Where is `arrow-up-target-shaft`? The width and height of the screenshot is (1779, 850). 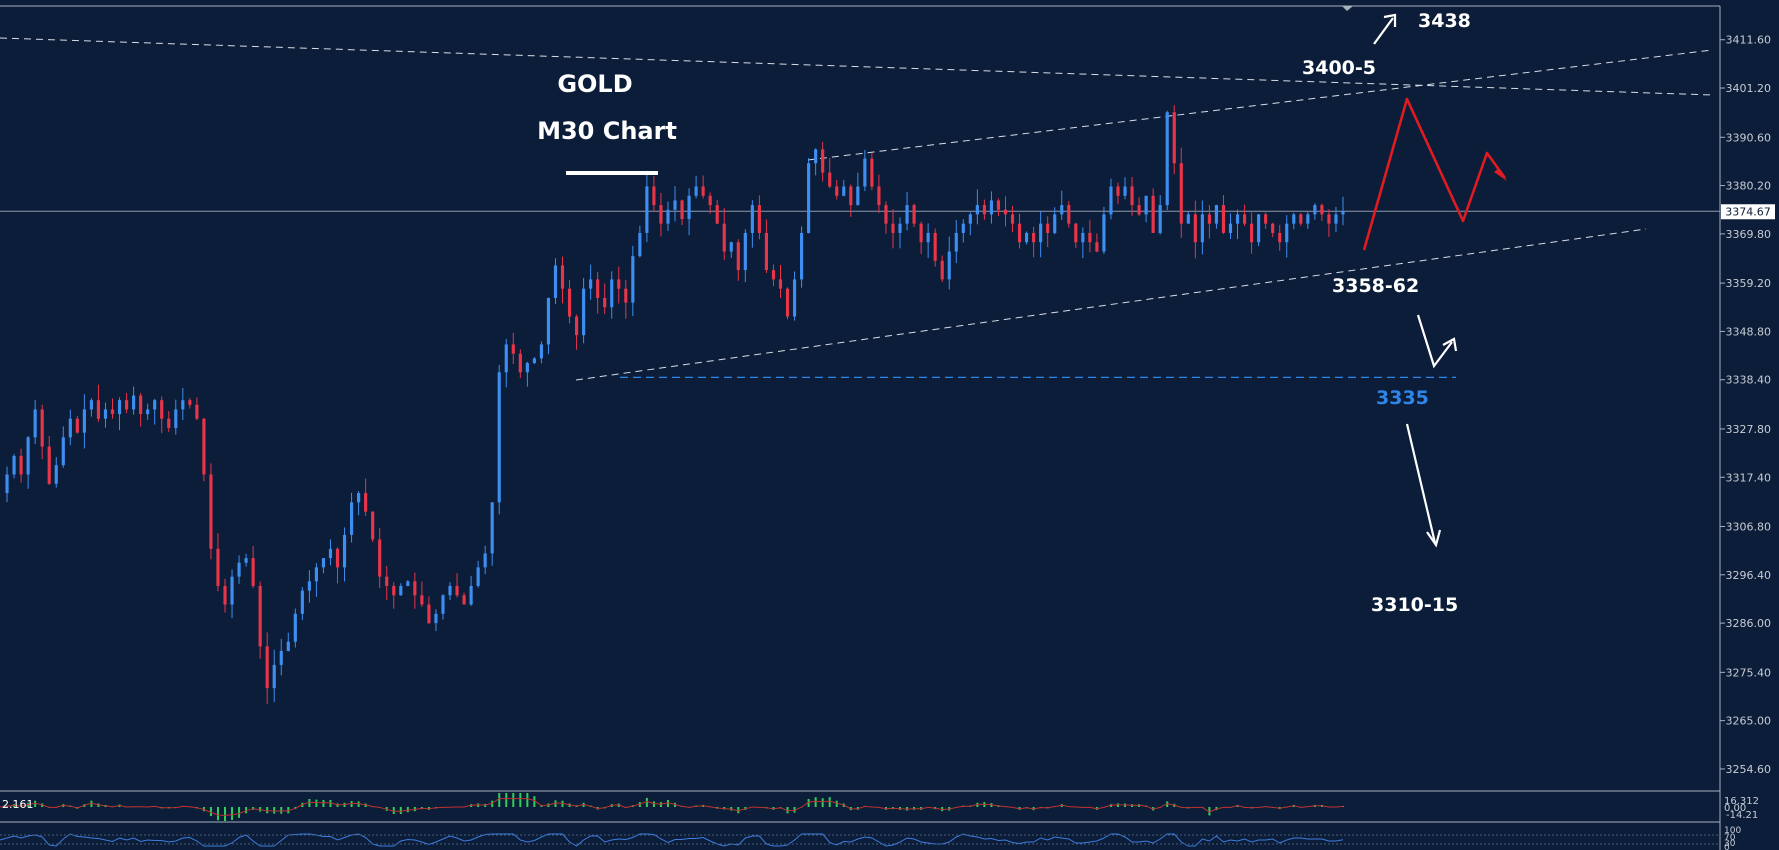 arrow-up-target-shaft is located at coordinates (1383, 31).